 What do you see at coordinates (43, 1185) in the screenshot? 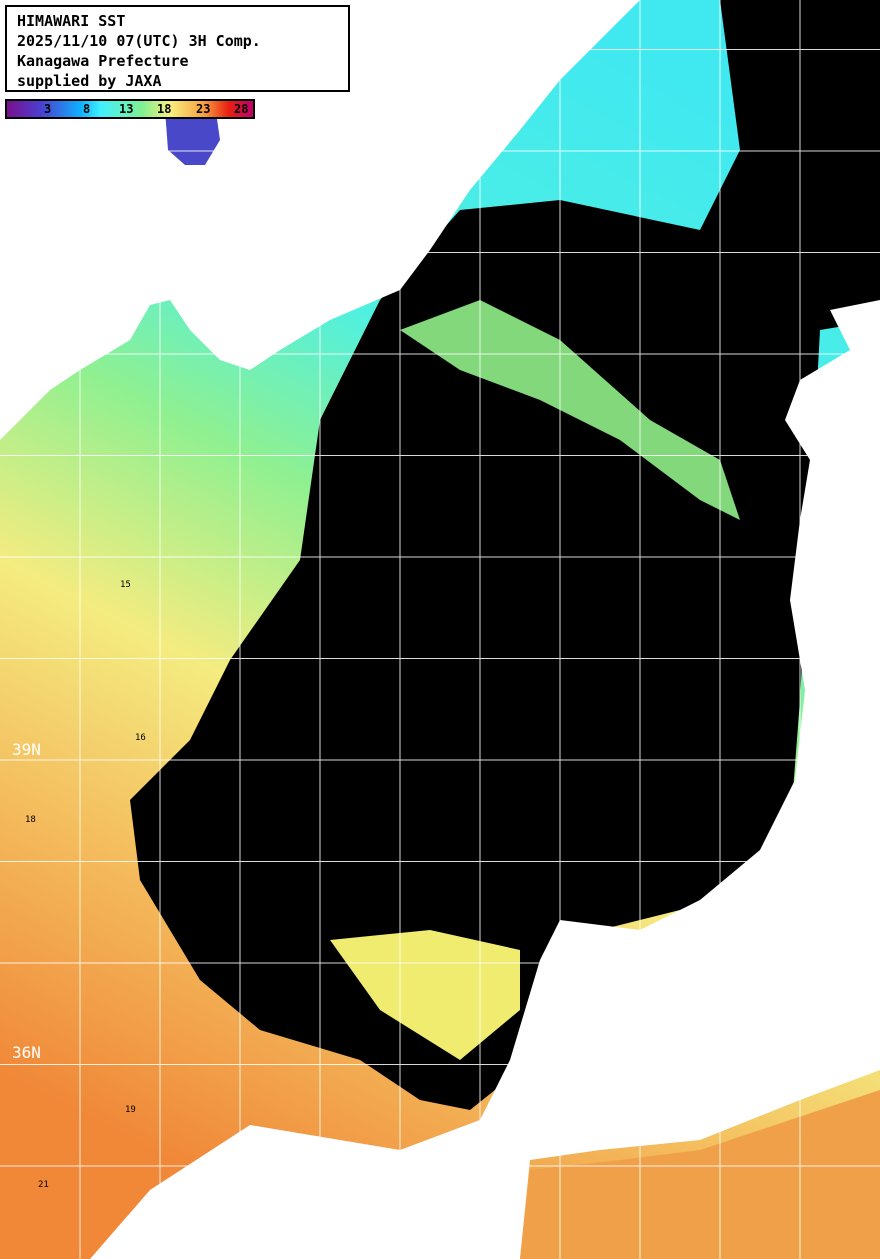
I see `contour-label: 21` at bounding box center [43, 1185].